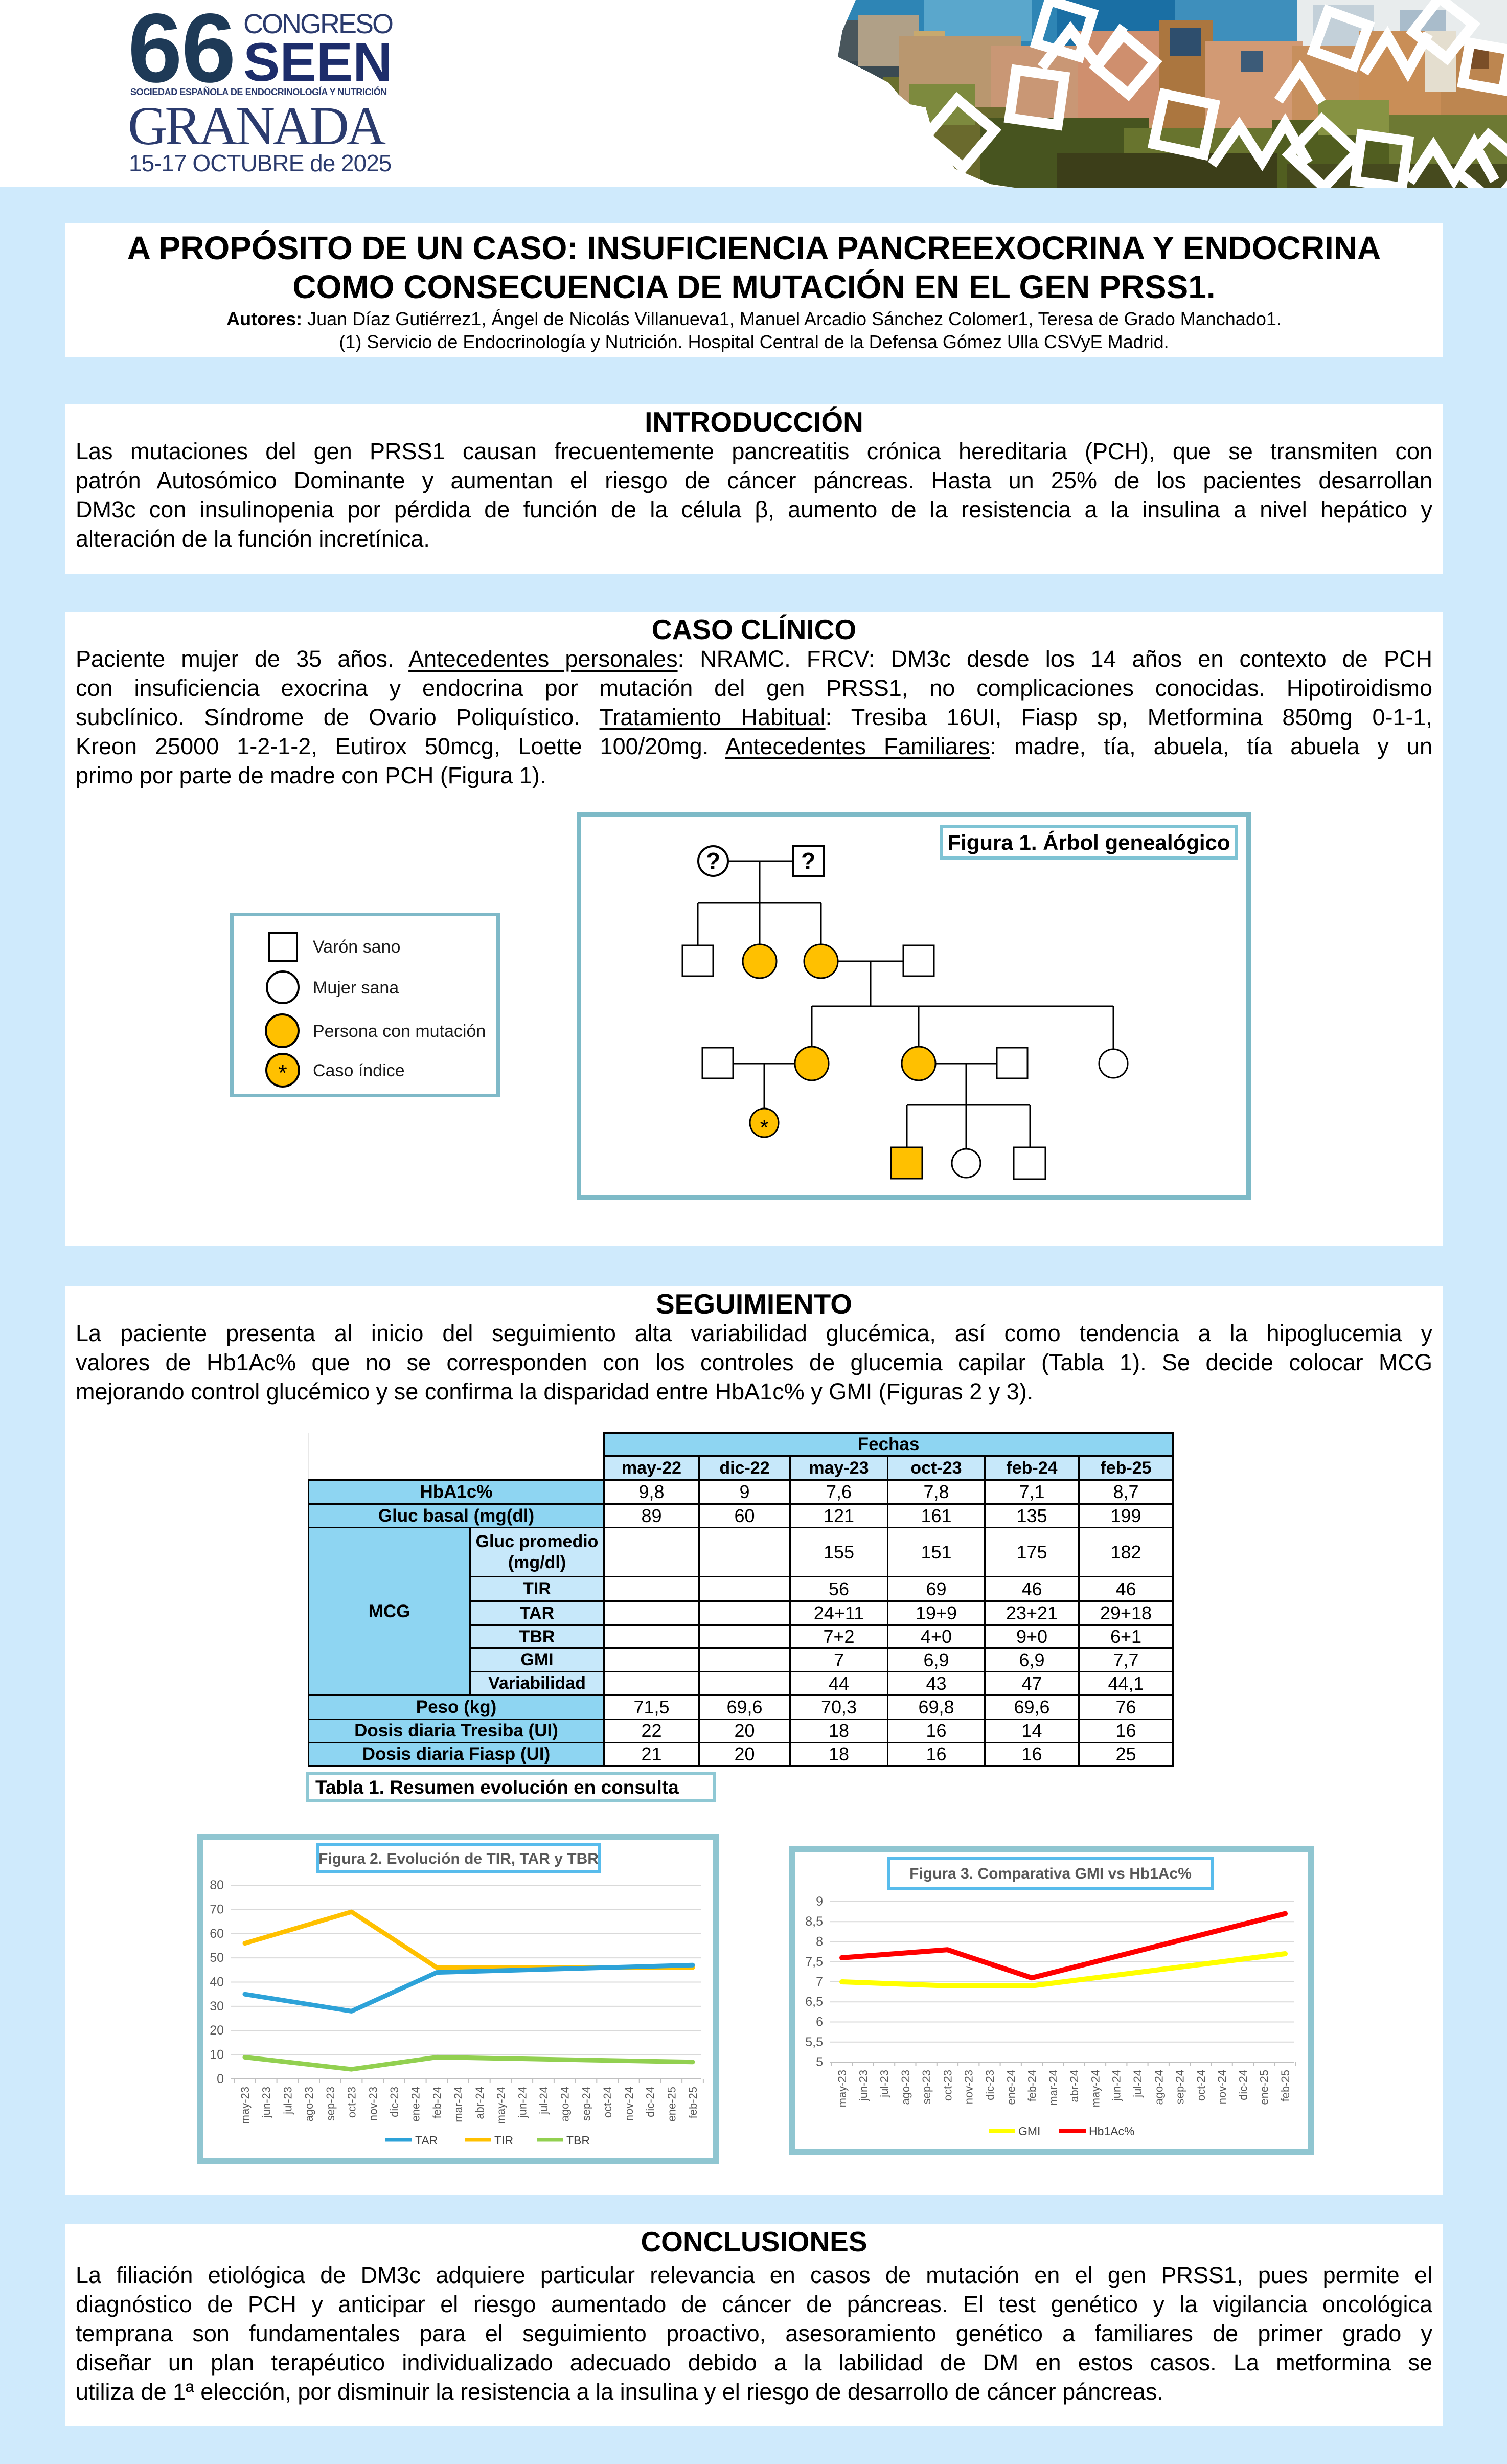 This screenshot has width=1507, height=2464. What do you see at coordinates (217, 1934) in the screenshot?
I see `svg-text: 60` at bounding box center [217, 1934].